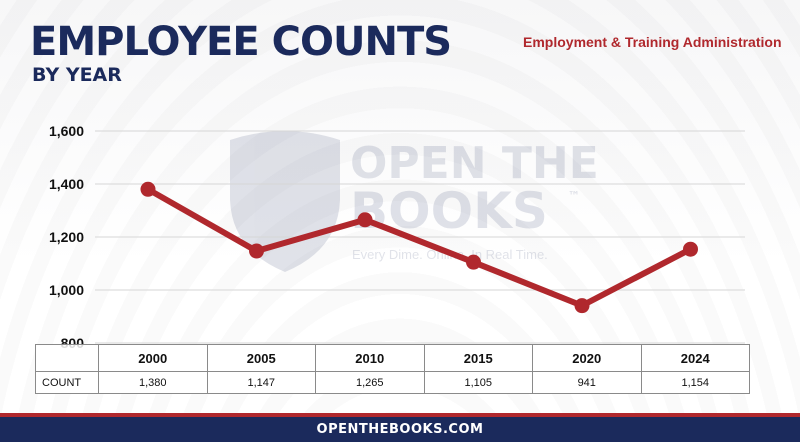 The width and height of the screenshot is (800, 442). Describe the element at coordinates (66, 237) in the screenshot. I see `y-tick-label: 1,200` at that location.